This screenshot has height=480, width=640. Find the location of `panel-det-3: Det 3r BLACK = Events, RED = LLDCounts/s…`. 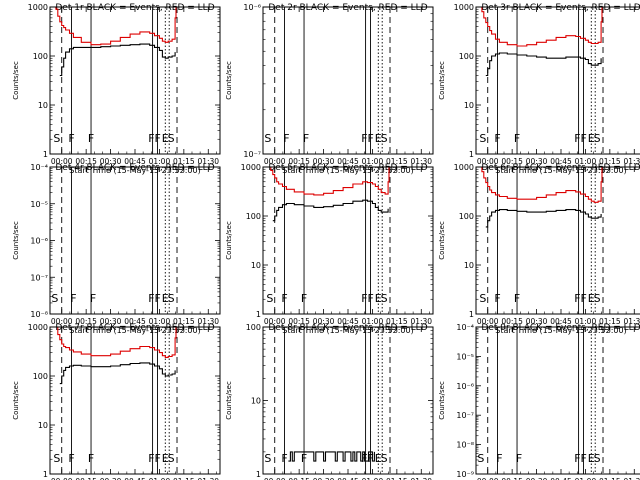

panel-det-3: Det 3r BLACK = Events, RED = LLDCounts/s… is located at coordinates (539, 89).